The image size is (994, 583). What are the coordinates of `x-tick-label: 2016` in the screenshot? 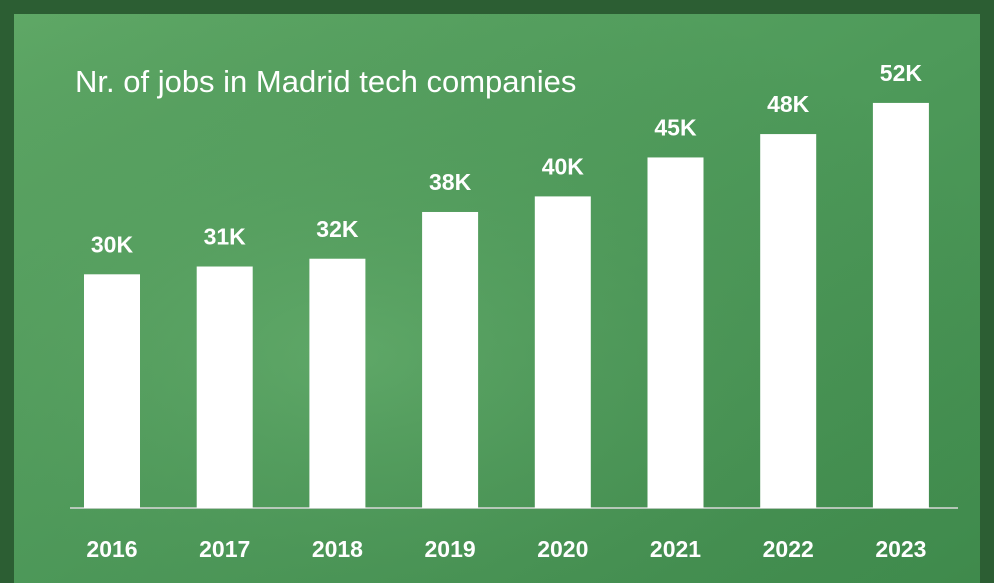 It's located at (111, 549).